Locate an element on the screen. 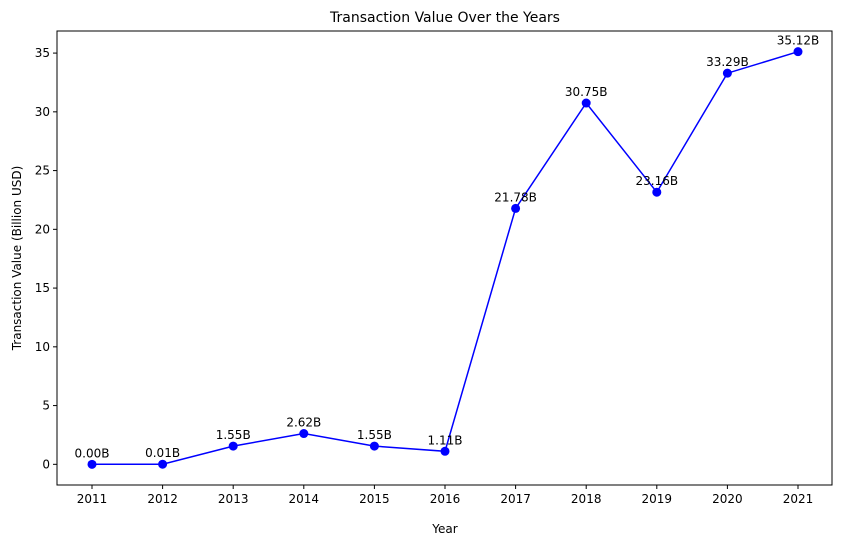 This screenshot has height=545, width=842. y-tick-label: 20 is located at coordinates (42, 229).